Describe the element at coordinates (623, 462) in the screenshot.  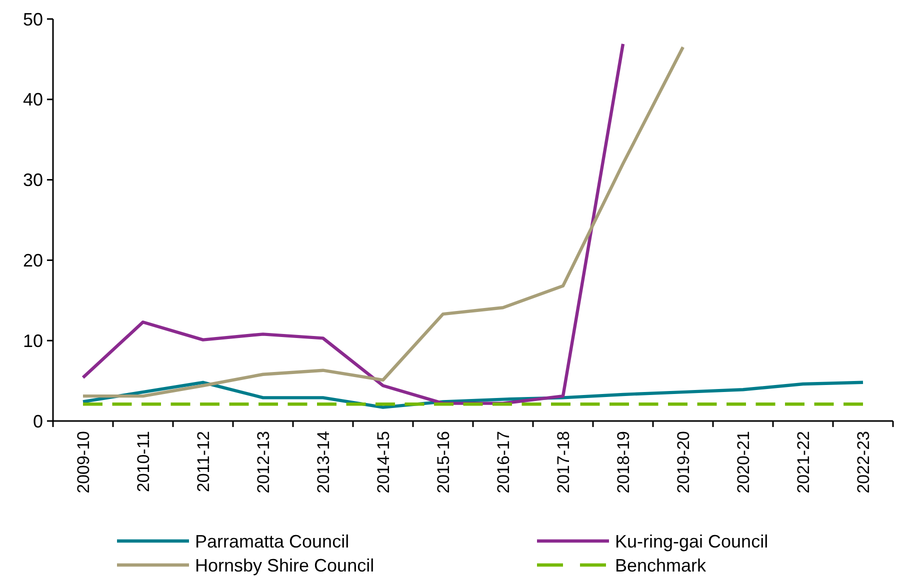
I see `x-tick-label: 2018-19` at that location.